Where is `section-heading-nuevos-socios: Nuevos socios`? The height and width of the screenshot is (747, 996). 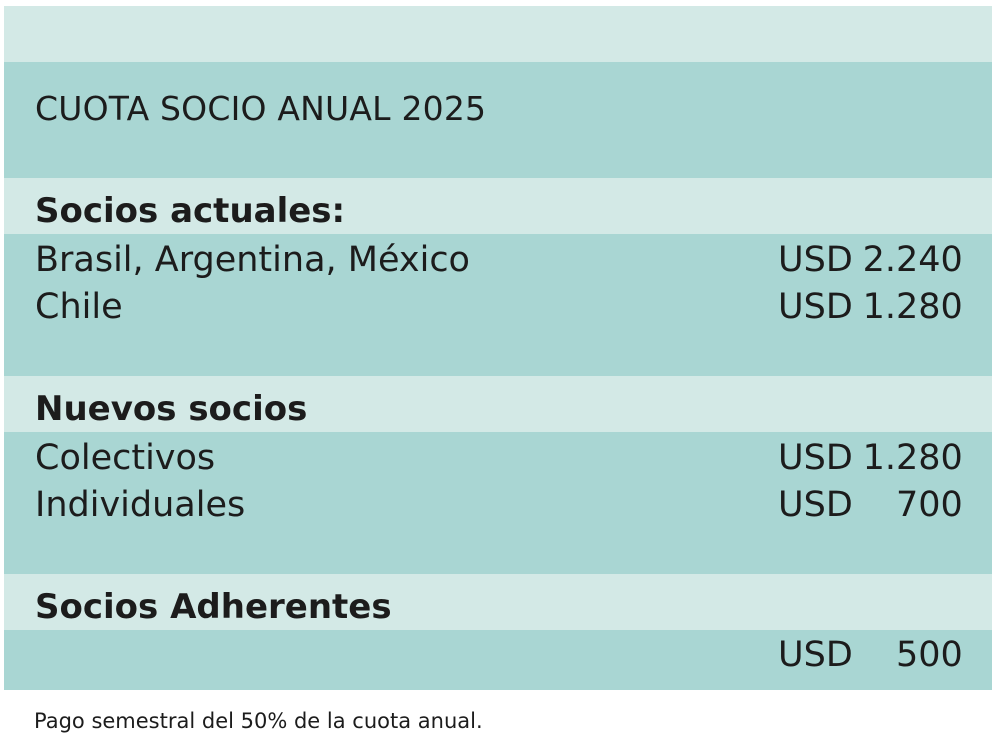
section-heading-nuevos-socios: Nuevos socios is located at coordinates (171, 409).